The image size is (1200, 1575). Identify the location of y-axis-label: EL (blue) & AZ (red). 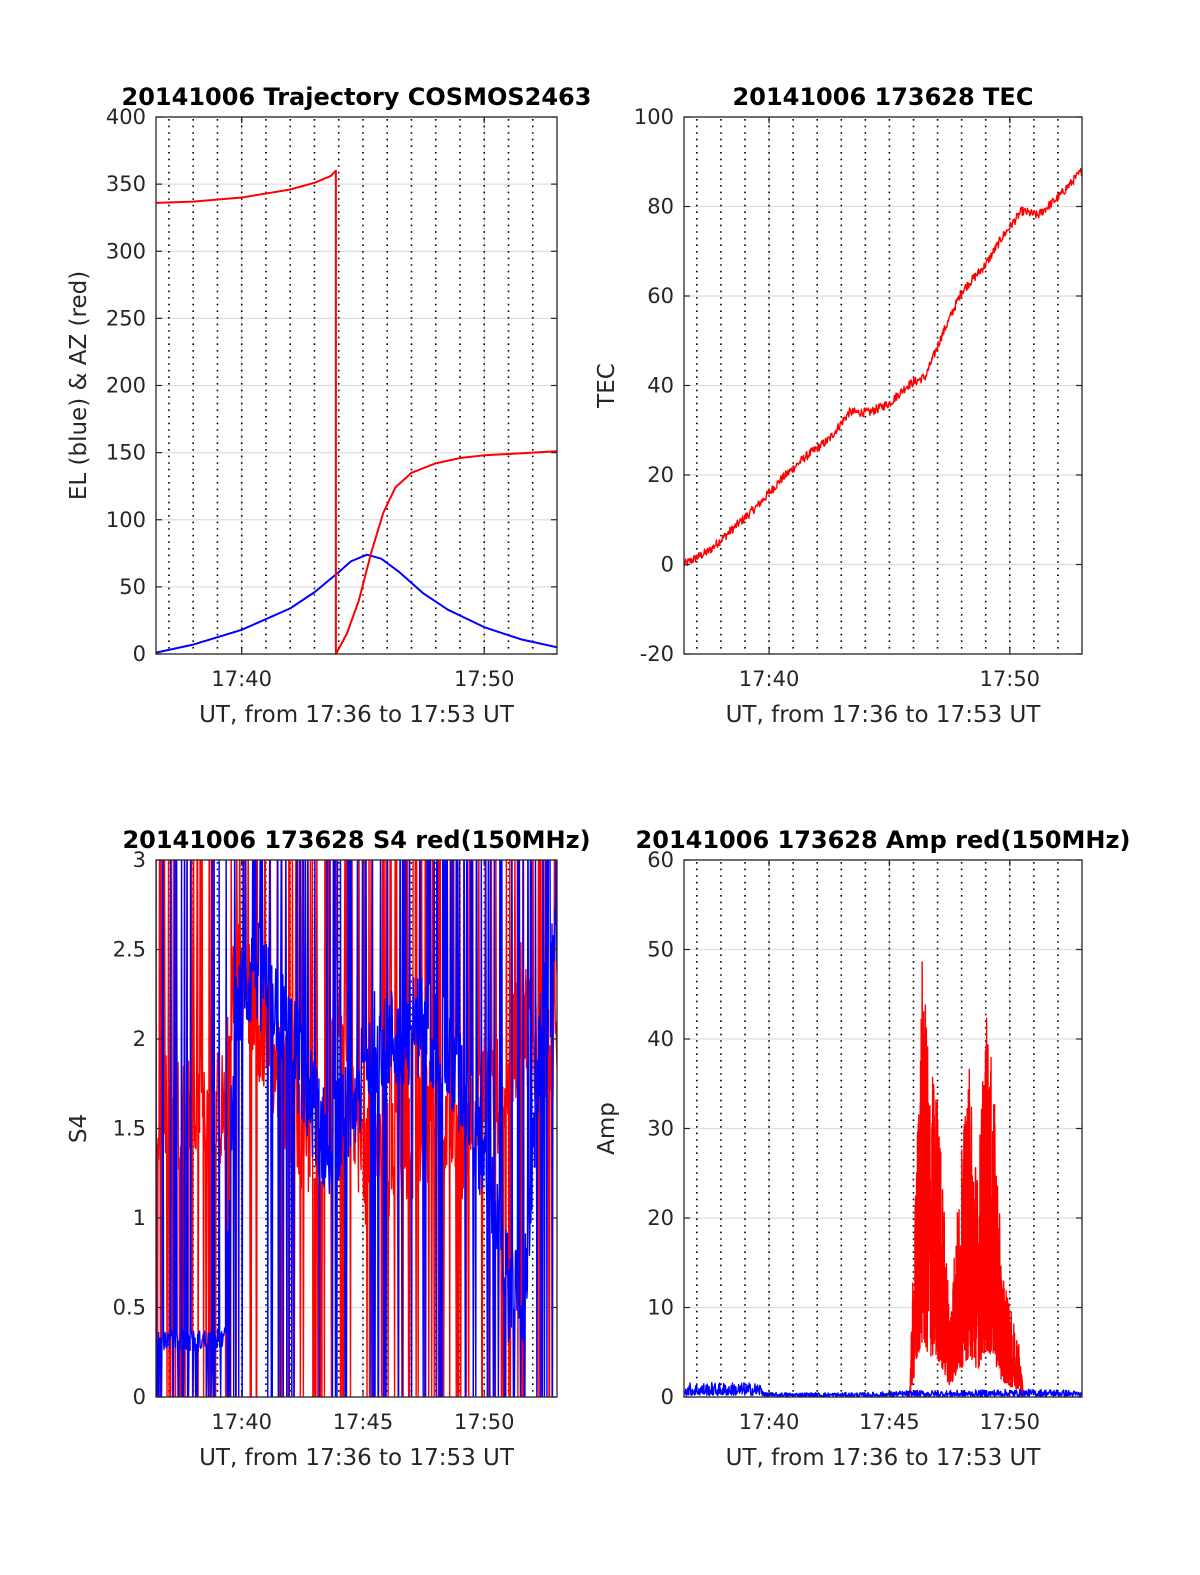
(79, 385).